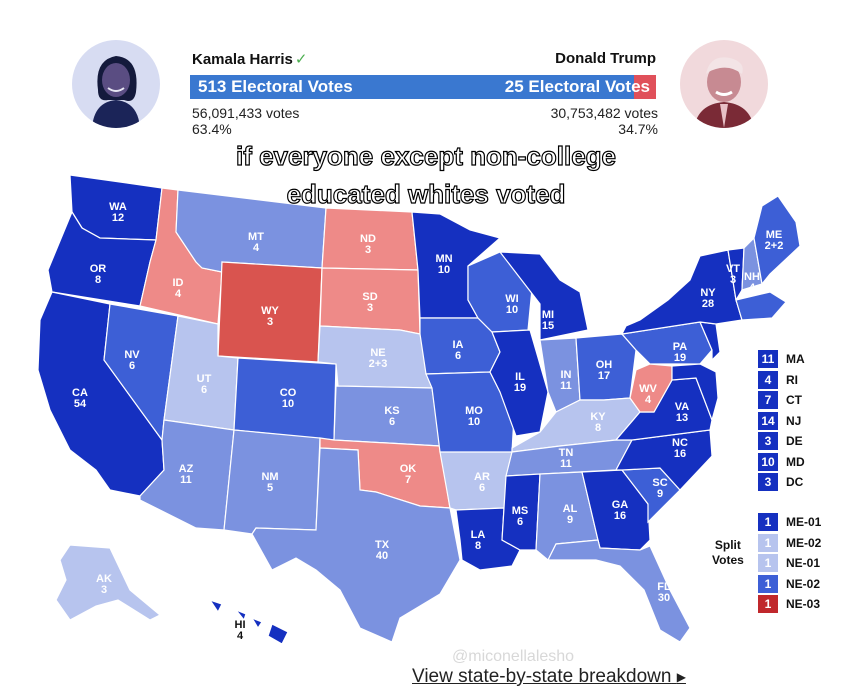 The image size is (852, 696). I want to click on electoral-vote-bar: 513 Electoral Votes 25 Electoral Votes, so click(423, 87).